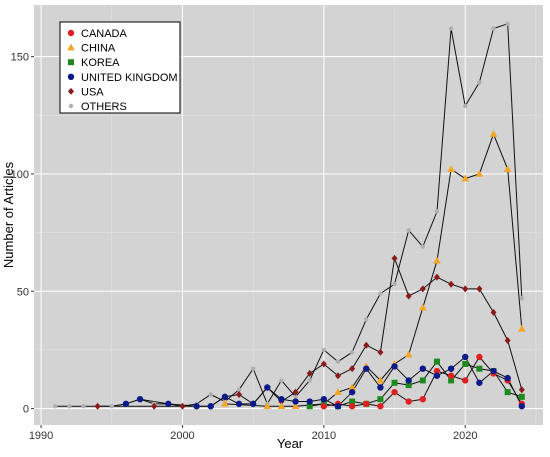 This screenshot has height=457, width=550. I want to click on point-china-2014, so click(380, 380).